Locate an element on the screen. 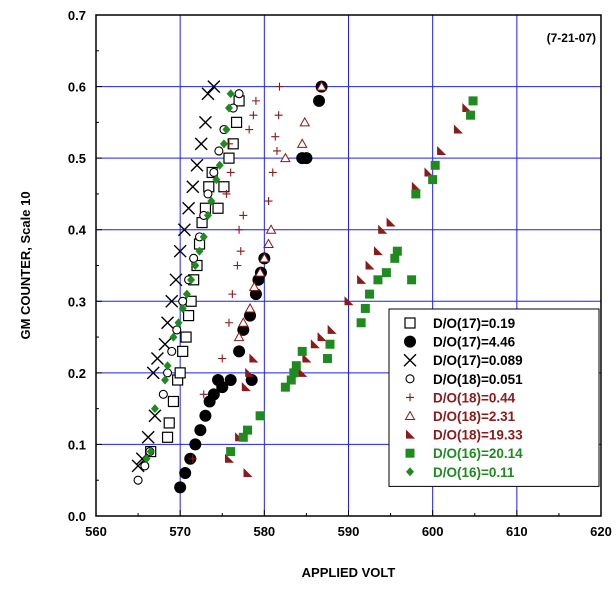 Image resolution: width=616 pixels, height=589 pixels. legend-item: D/O(18)=2.31 is located at coordinates (460, 416).